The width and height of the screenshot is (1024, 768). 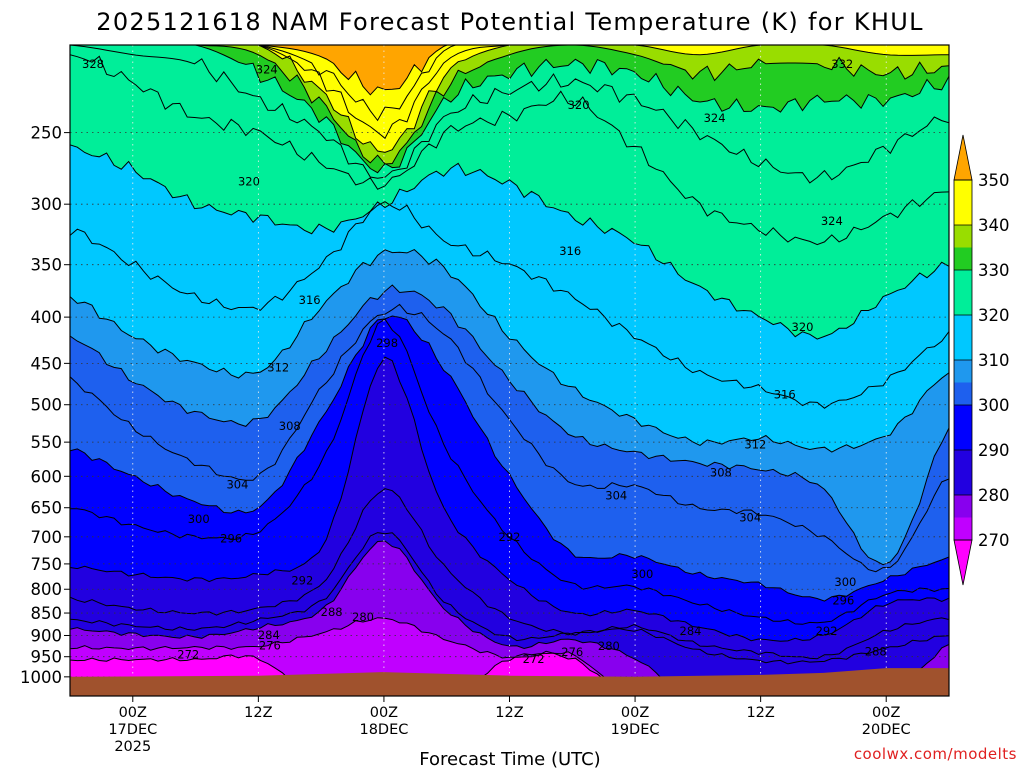 I want to click on y-tick-label-950: 950, so click(x=47, y=657).